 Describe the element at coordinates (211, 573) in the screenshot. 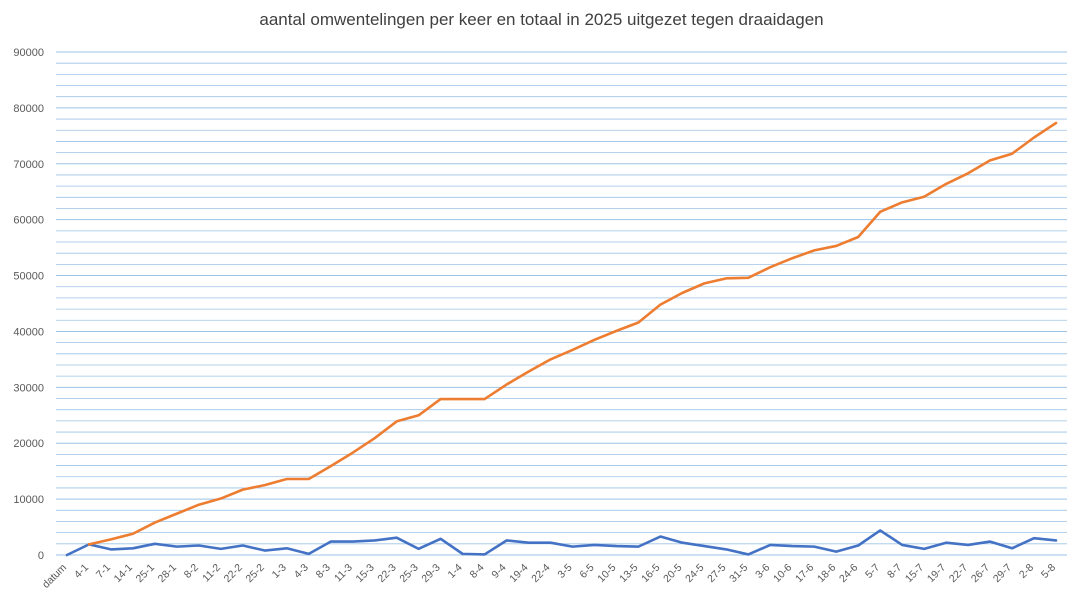

I see `x-tick-label: 11-2` at that location.